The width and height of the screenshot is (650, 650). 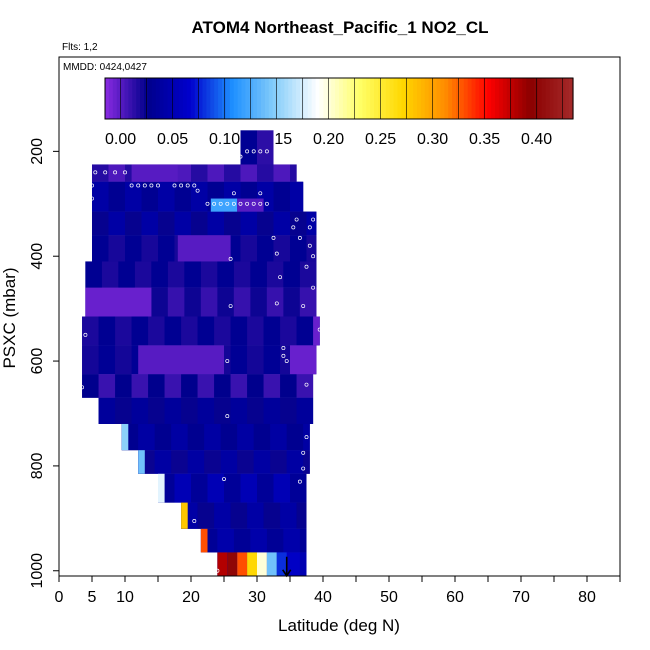 I want to click on x-tick-label: 80, so click(x=587, y=597).